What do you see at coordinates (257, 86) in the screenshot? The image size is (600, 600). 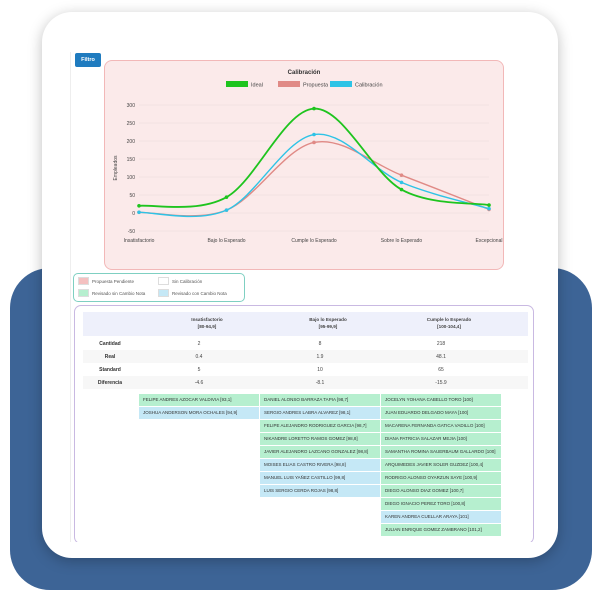 I see `legend-label: Ideal` at bounding box center [257, 86].